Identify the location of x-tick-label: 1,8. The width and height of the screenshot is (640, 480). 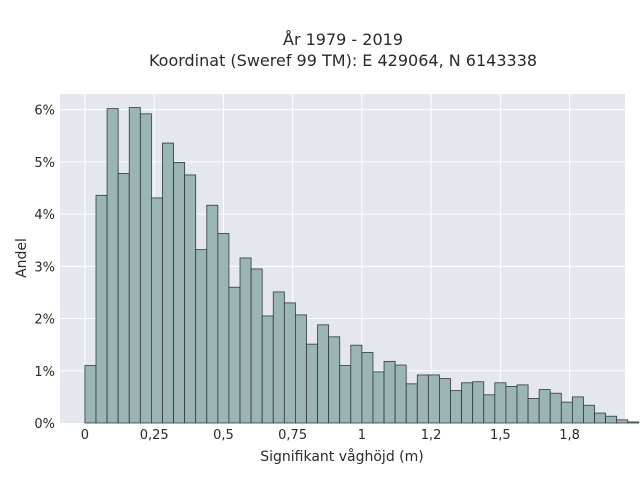
(569, 435).